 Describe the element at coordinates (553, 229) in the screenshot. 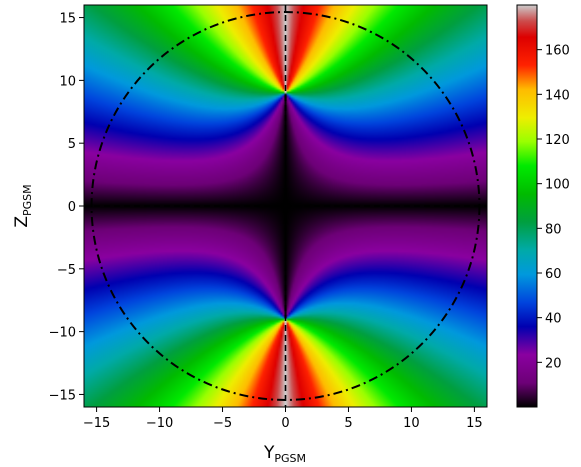

I see `colorbar-tick-label: 80` at that location.